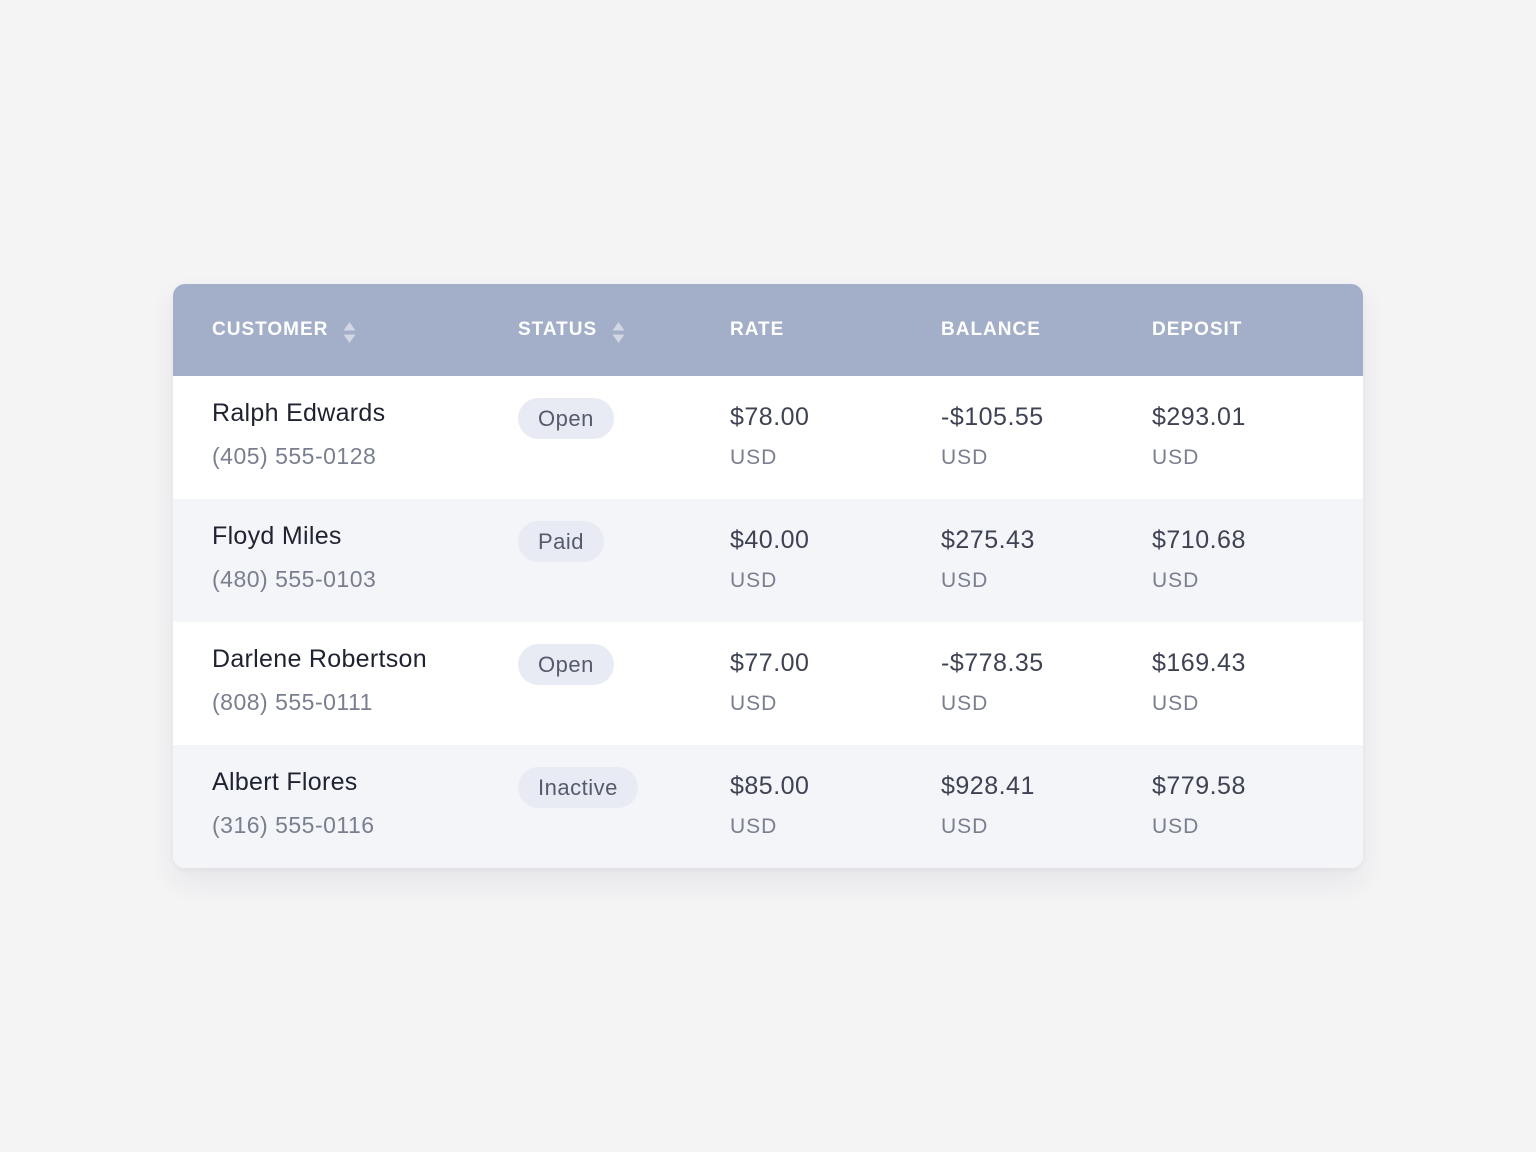 This screenshot has width=1536, height=1152. Describe the element at coordinates (294, 456) in the screenshot. I see `customer-phone: (405) 555-0128` at that location.